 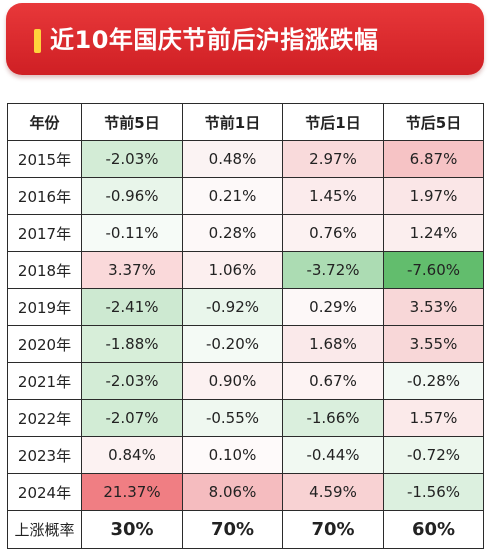 What do you see at coordinates (333, 270) in the screenshot?
I see `value-cell: -3.72%` at bounding box center [333, 270].